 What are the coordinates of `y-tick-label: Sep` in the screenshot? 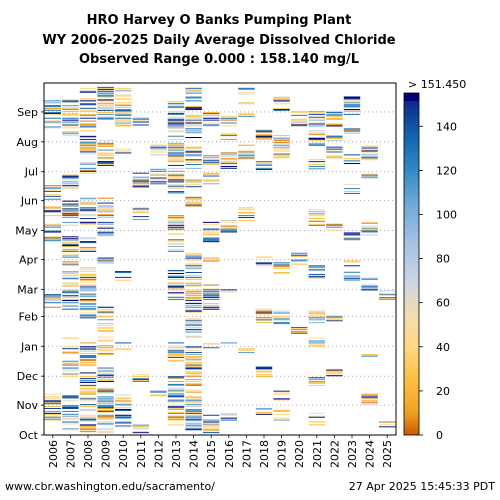 It's located at (27, 112).